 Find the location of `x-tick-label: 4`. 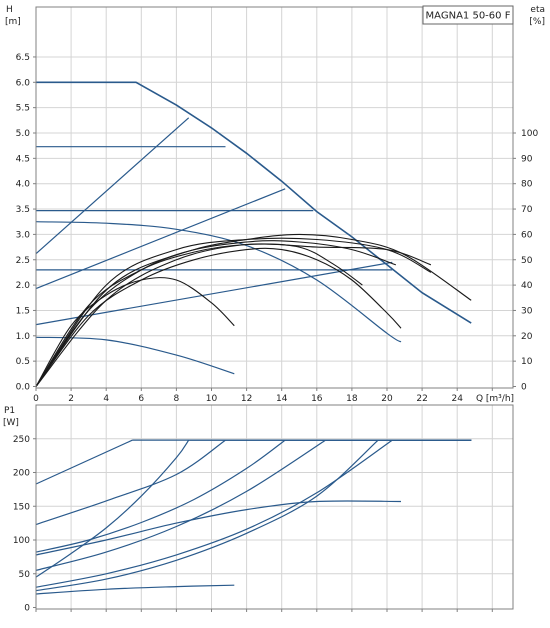

x-tick-label: 4 is located at coordinates (106, 399).